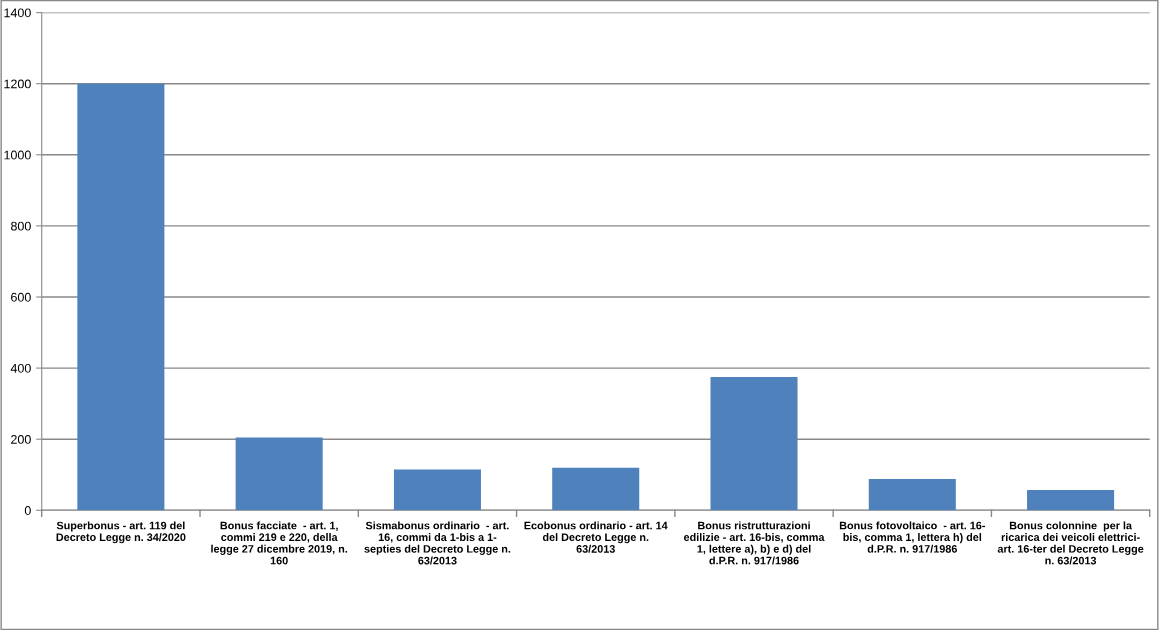  Describe the element at coordinates (27, 510) in the screenshot. I see `y-tick-label: 0` at that location.